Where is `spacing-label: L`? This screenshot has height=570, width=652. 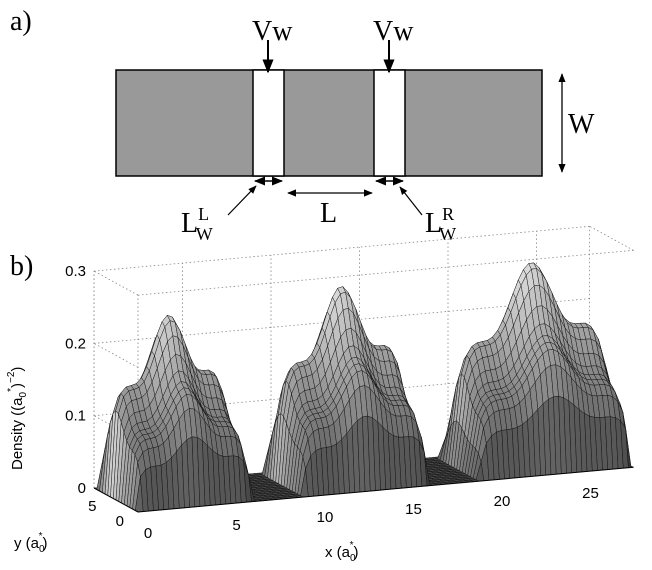 spacing-label: L is located at coordinates (328, 213).